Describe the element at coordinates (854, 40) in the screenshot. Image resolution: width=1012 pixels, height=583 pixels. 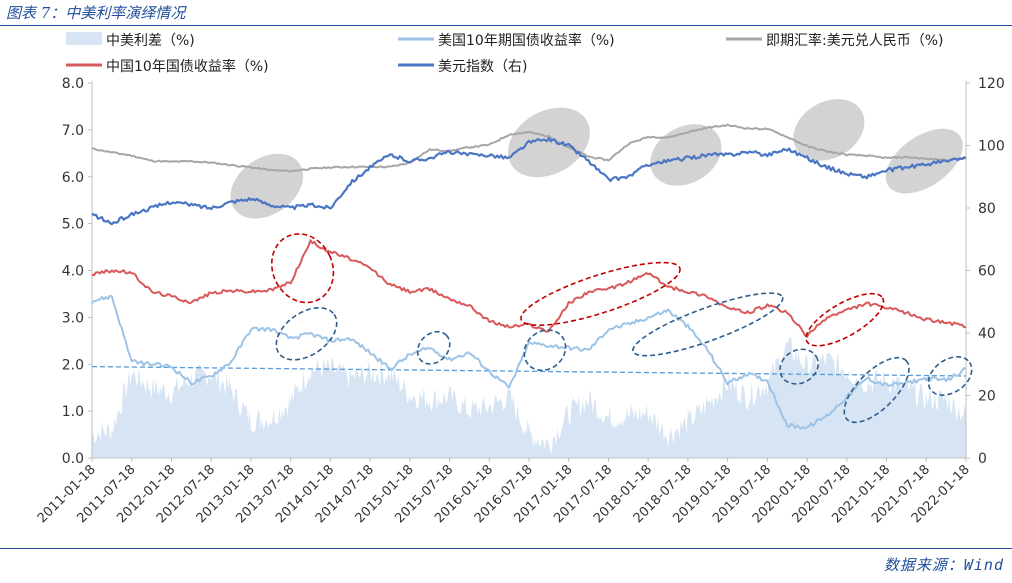
I see `legend-label-usdcny: 即期汇率:美元兑人民币（%)` at that location.